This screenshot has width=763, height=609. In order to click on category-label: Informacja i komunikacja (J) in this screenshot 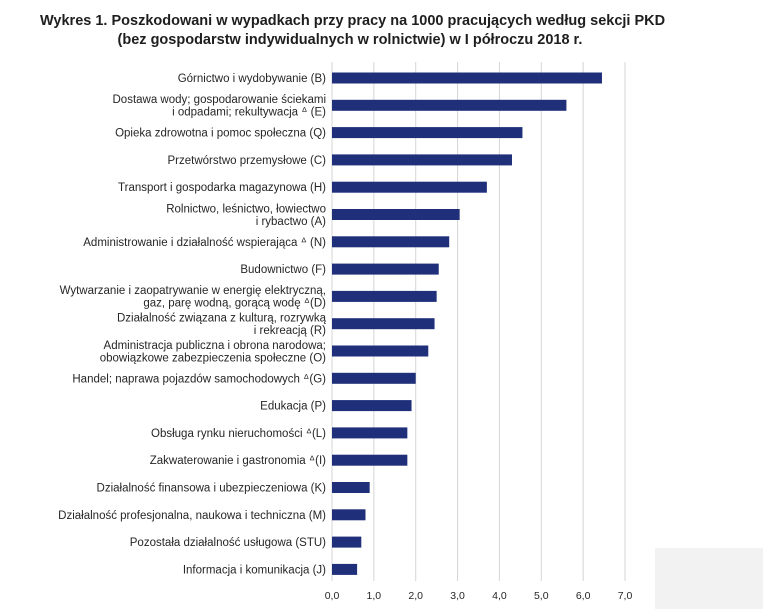, I will do `click(254, 570)`.